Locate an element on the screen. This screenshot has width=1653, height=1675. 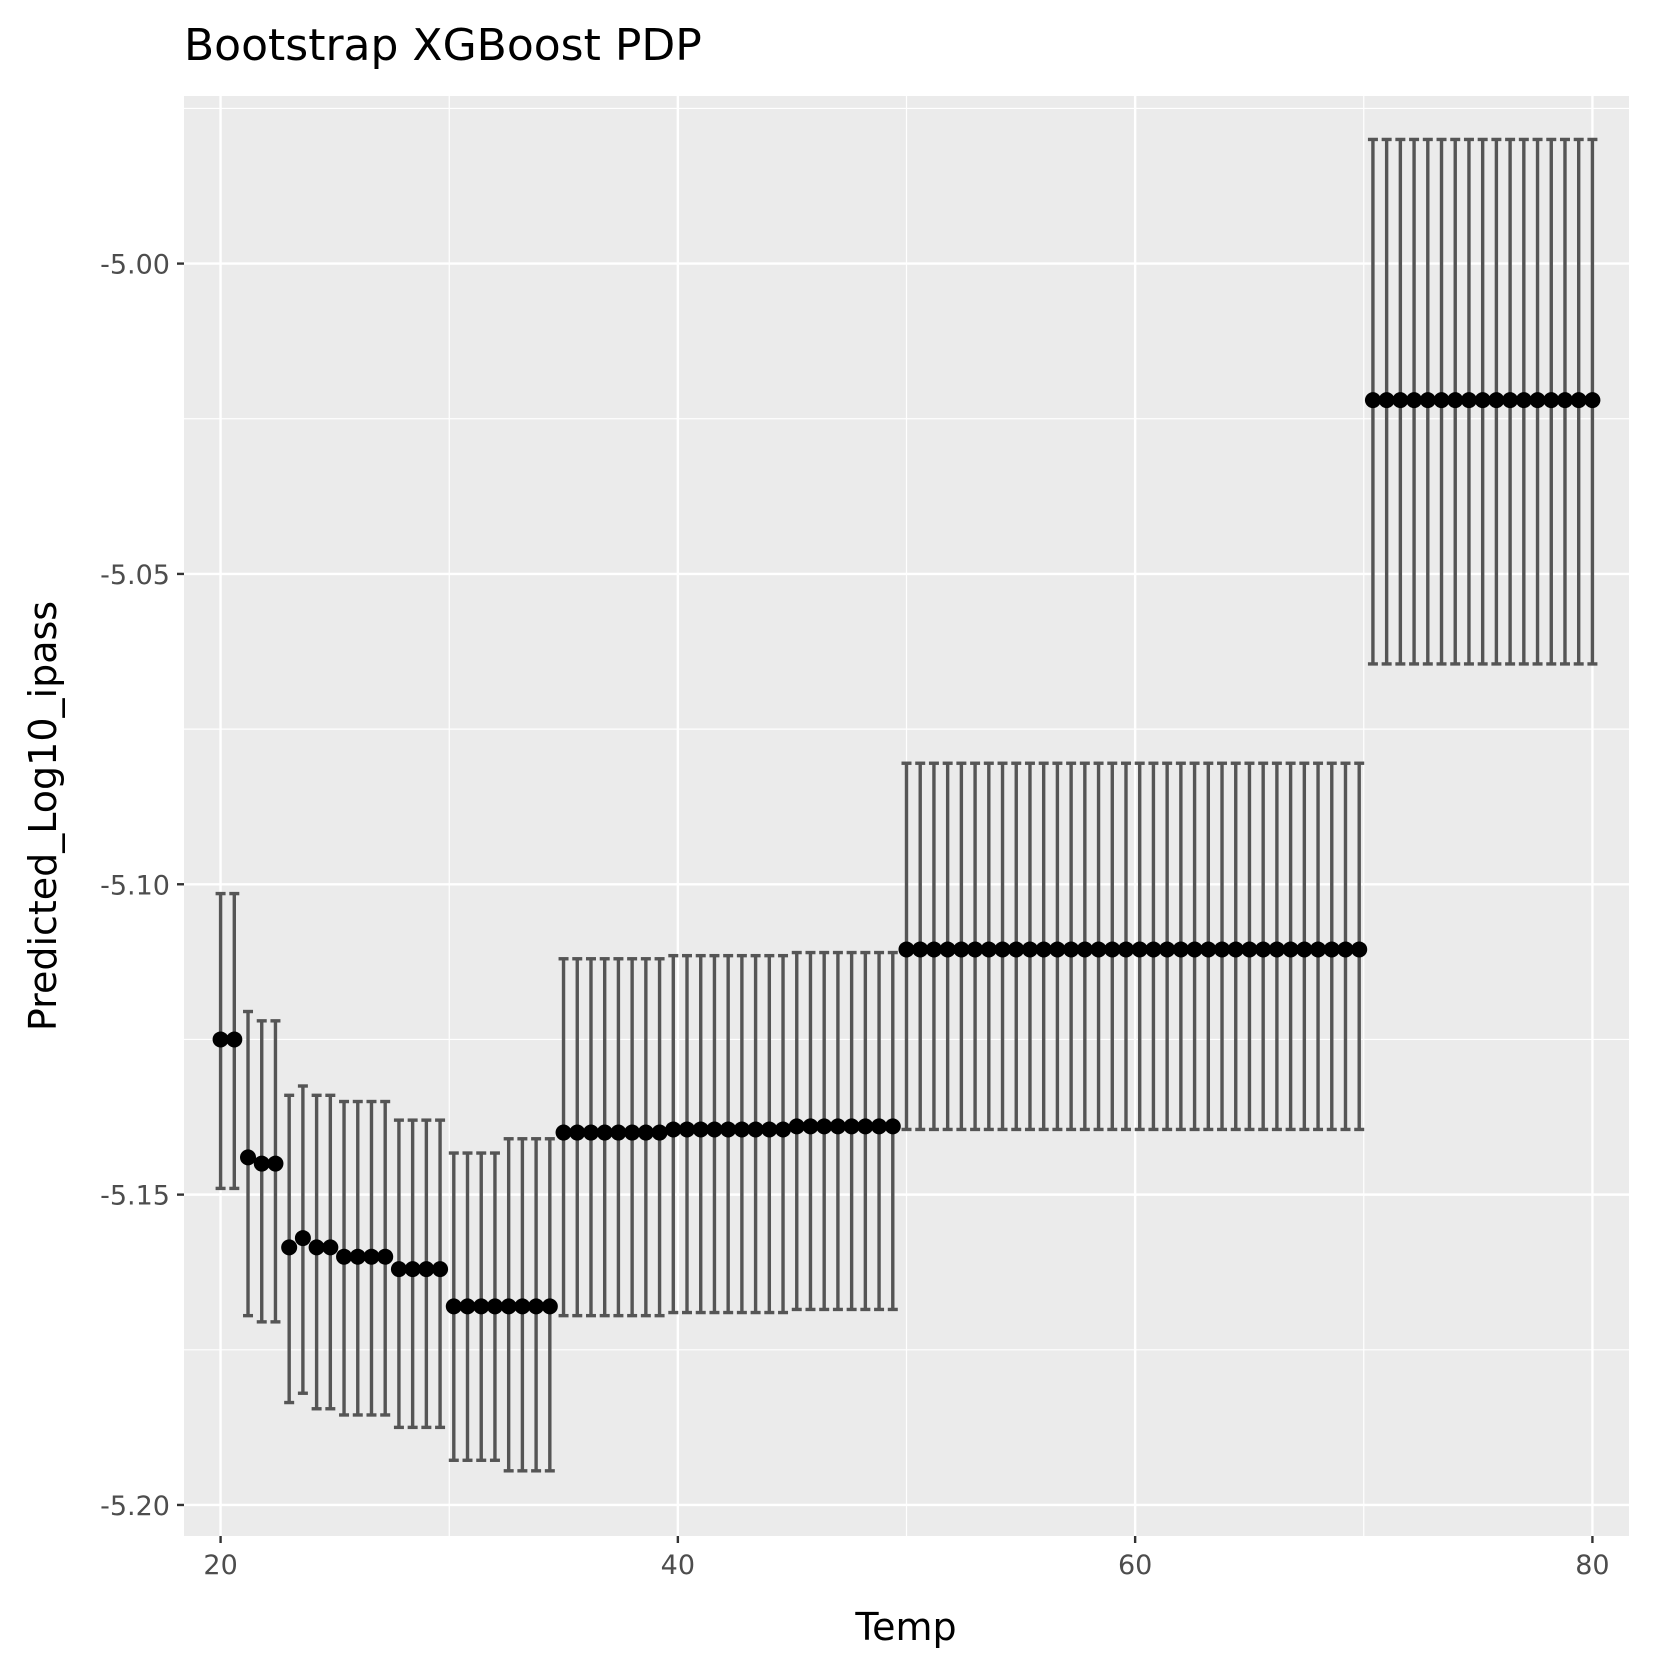
y-tick-label: -5.05 is located at coordinates (135, 575).